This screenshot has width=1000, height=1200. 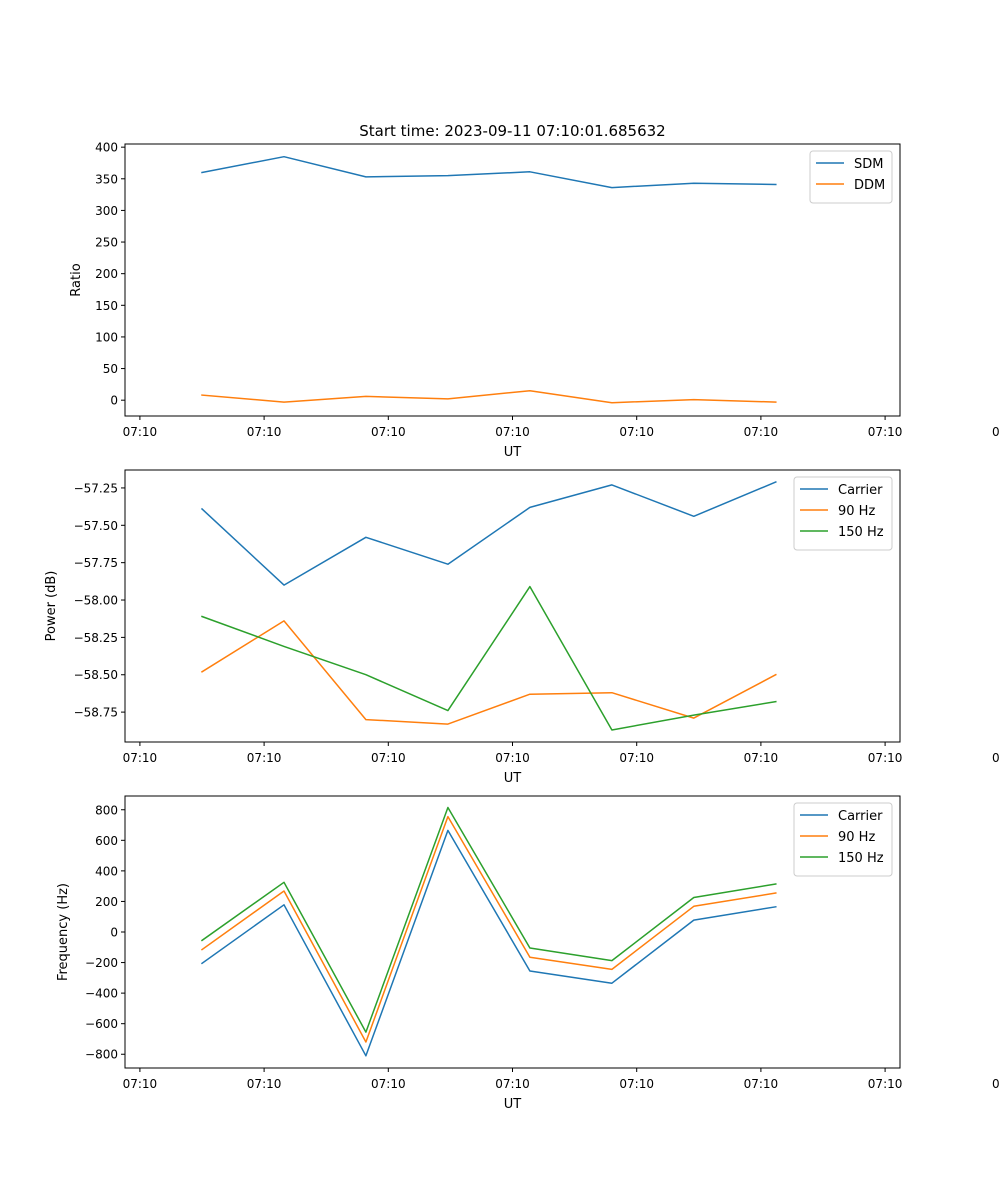 What do you see at coordinates (106, 306) in the screenshot?
I see `y-tick-label: 150` at bounding box center [106, 306].